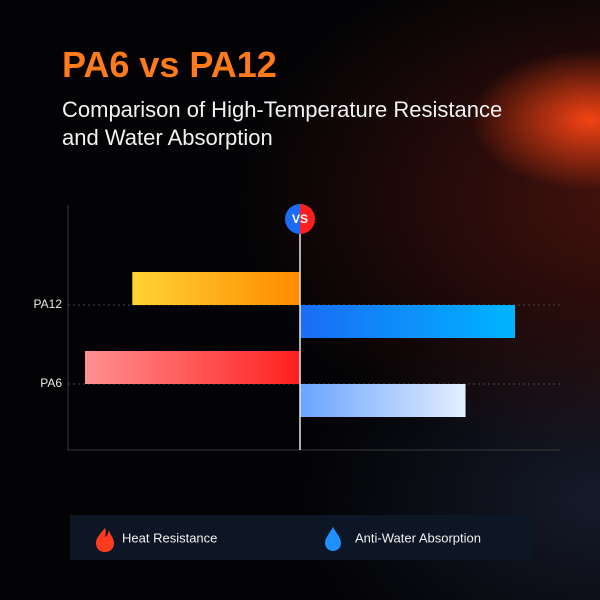 This screenshot has height=600, width=600. What do you see at coordinates (48, 304) in the screenshot?
I see `y-tick-label: PA12` at bounding box center [48, 304].